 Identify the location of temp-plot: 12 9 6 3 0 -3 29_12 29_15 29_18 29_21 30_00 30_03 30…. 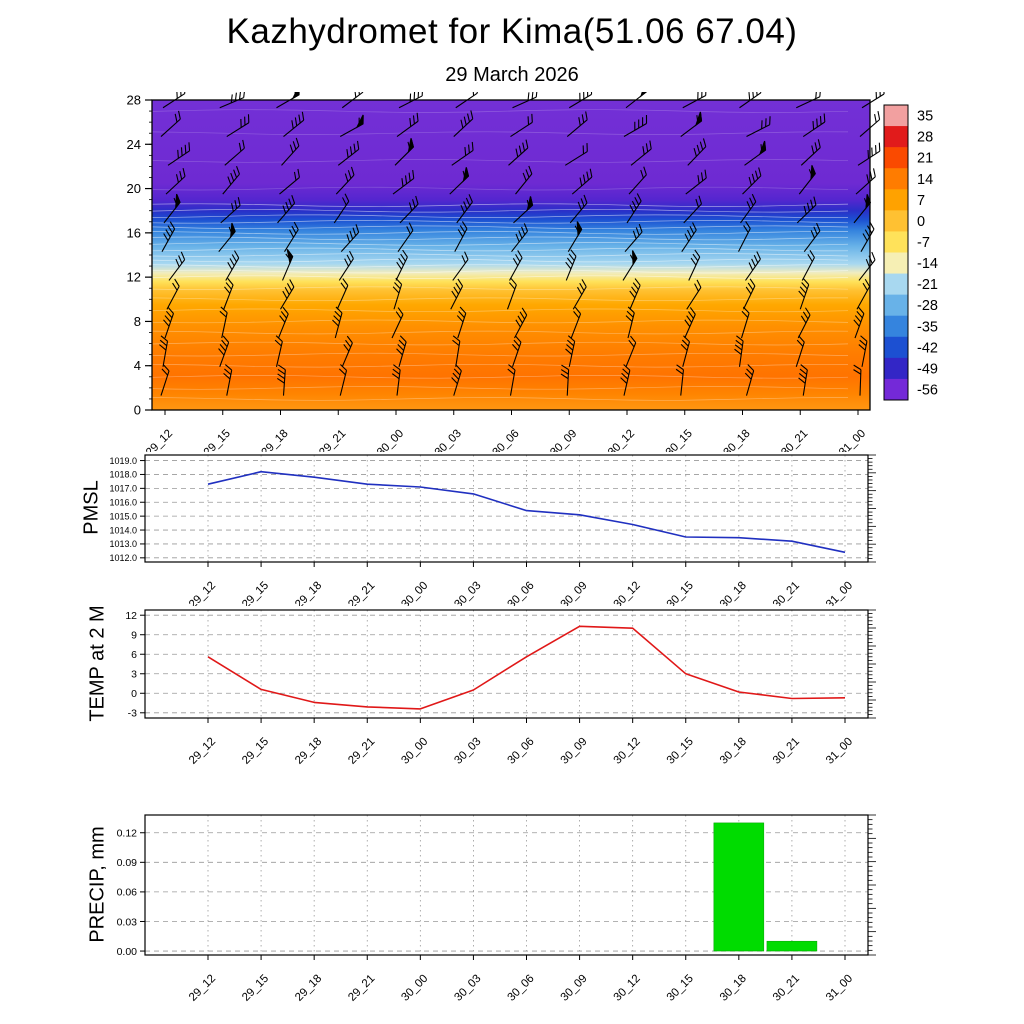
(500, 687).